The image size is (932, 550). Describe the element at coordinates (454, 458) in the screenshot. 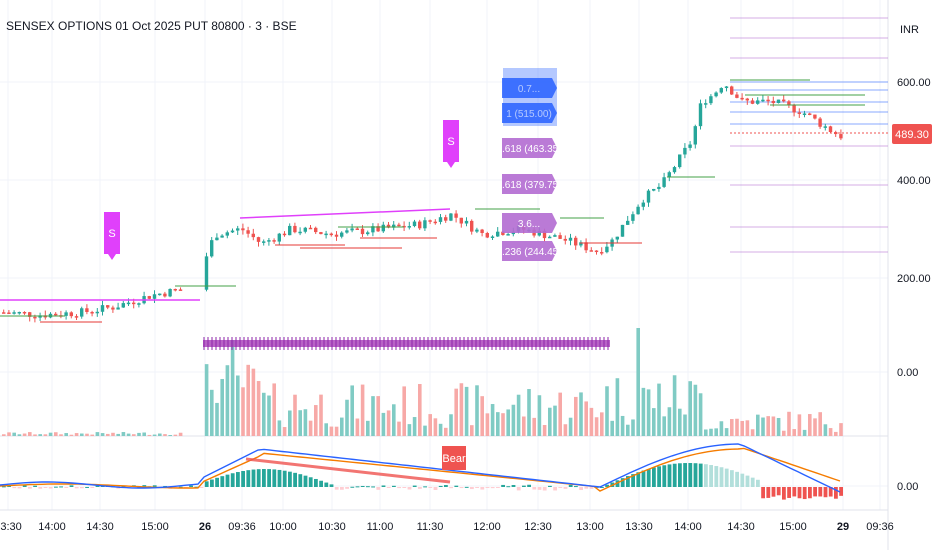

I see `bear-marker: Bear` at that location.